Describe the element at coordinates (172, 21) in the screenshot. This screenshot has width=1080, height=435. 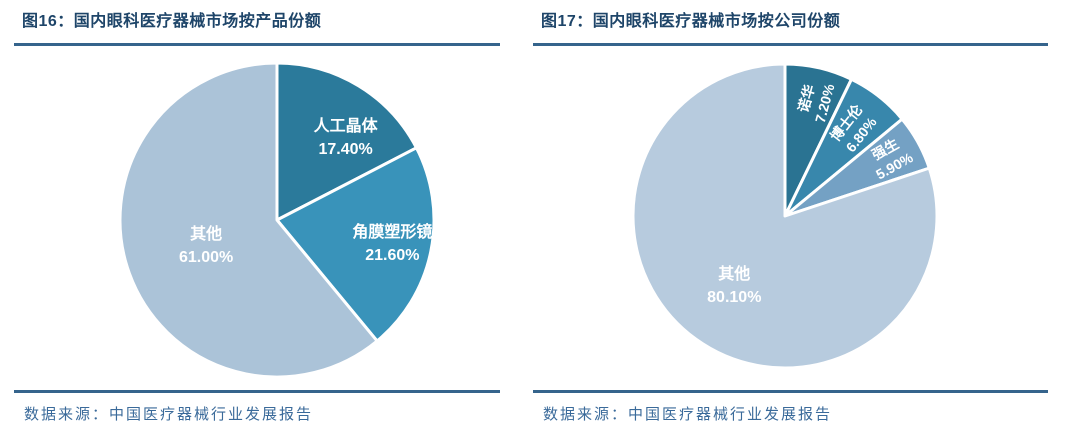
I see `figure-16-title: 图16：国内眼科医疗器械市场按产品份额` at that location.